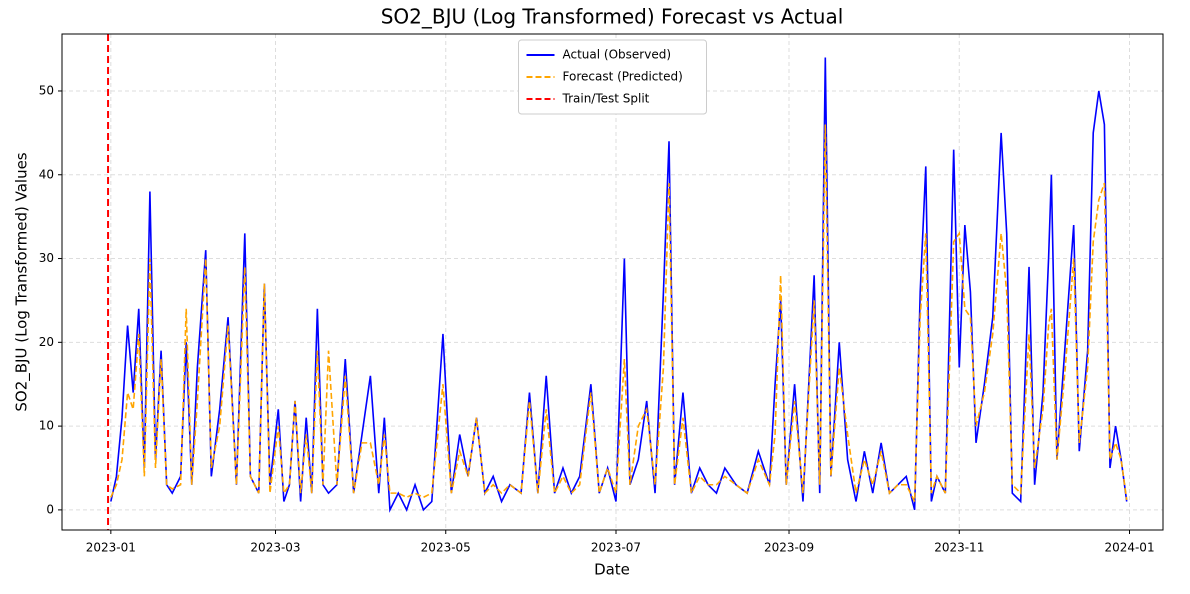  I want to click on y-tick-label: 30, so click(46, 258).